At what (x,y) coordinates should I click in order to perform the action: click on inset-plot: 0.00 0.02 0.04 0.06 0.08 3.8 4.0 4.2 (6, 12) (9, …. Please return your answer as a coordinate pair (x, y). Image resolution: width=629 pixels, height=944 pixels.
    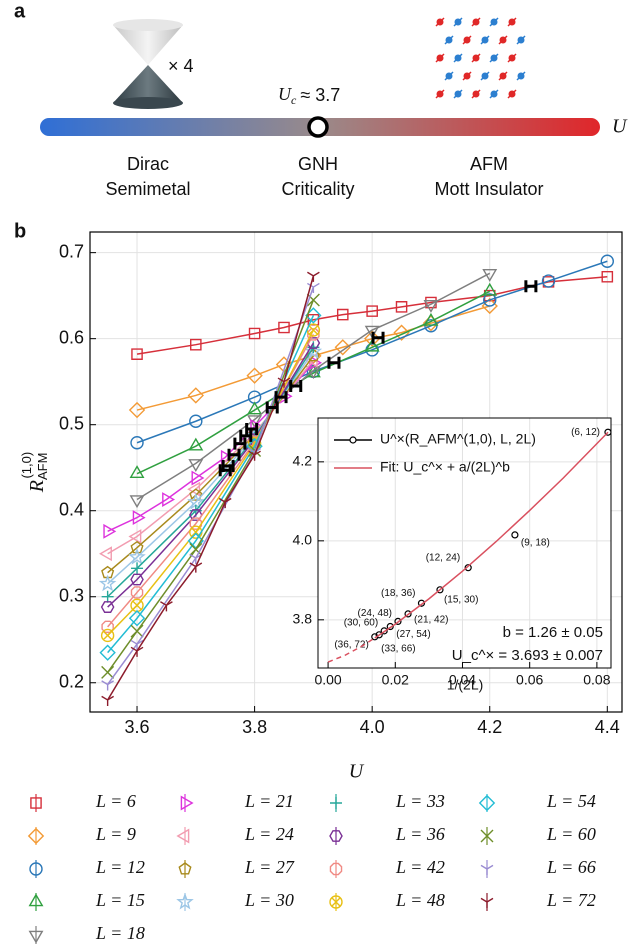
    Looking at the image, I should click on (452, 555).